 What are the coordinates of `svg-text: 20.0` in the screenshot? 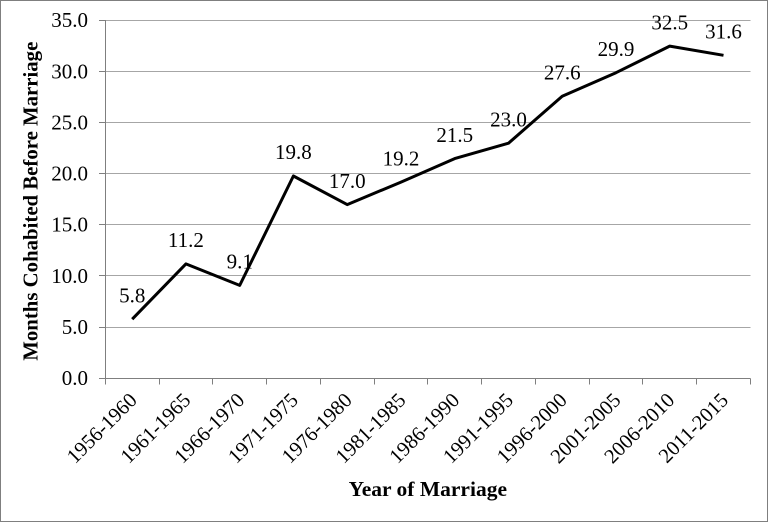 It's located at (69, 174).